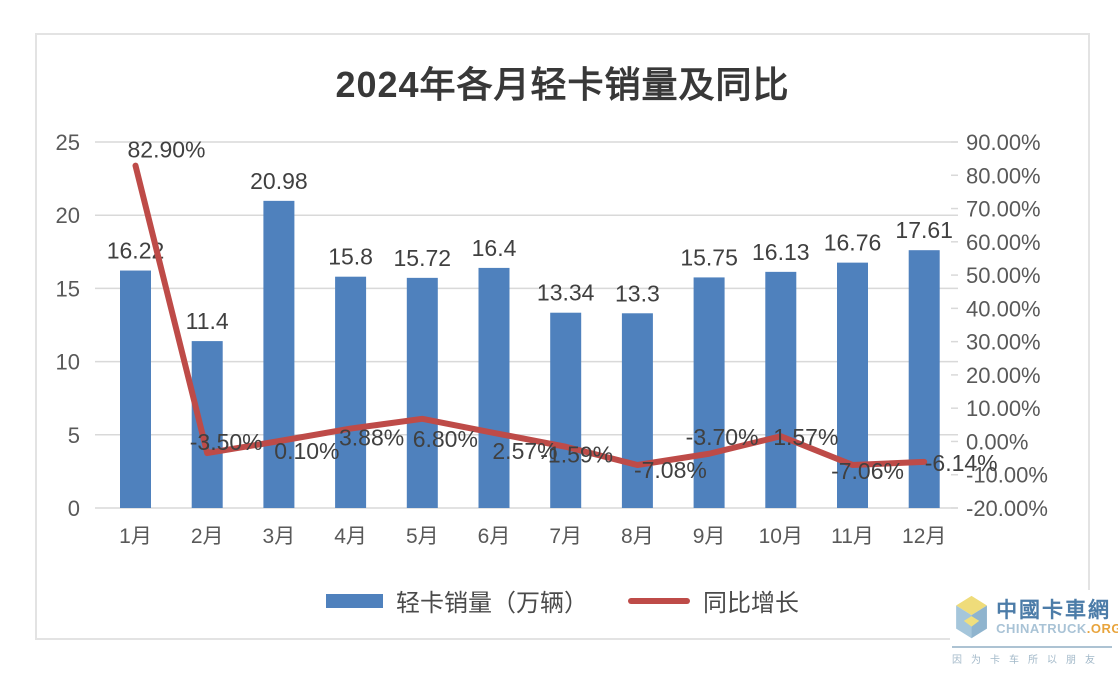  What do you see at coordinates (1003, 242) in the screenshot?
I see `right-axis-tick-label: 60.00%` at bounding box center [1003, 242].